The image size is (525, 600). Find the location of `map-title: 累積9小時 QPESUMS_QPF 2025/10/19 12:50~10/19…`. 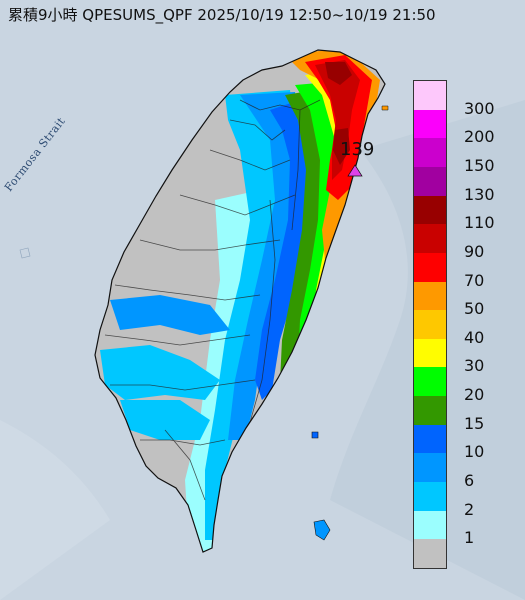

map-title: 累積9小時 QPESUMS_QPF 2025/10/19 12:50~10/19… is located at coordinates (222, 15).